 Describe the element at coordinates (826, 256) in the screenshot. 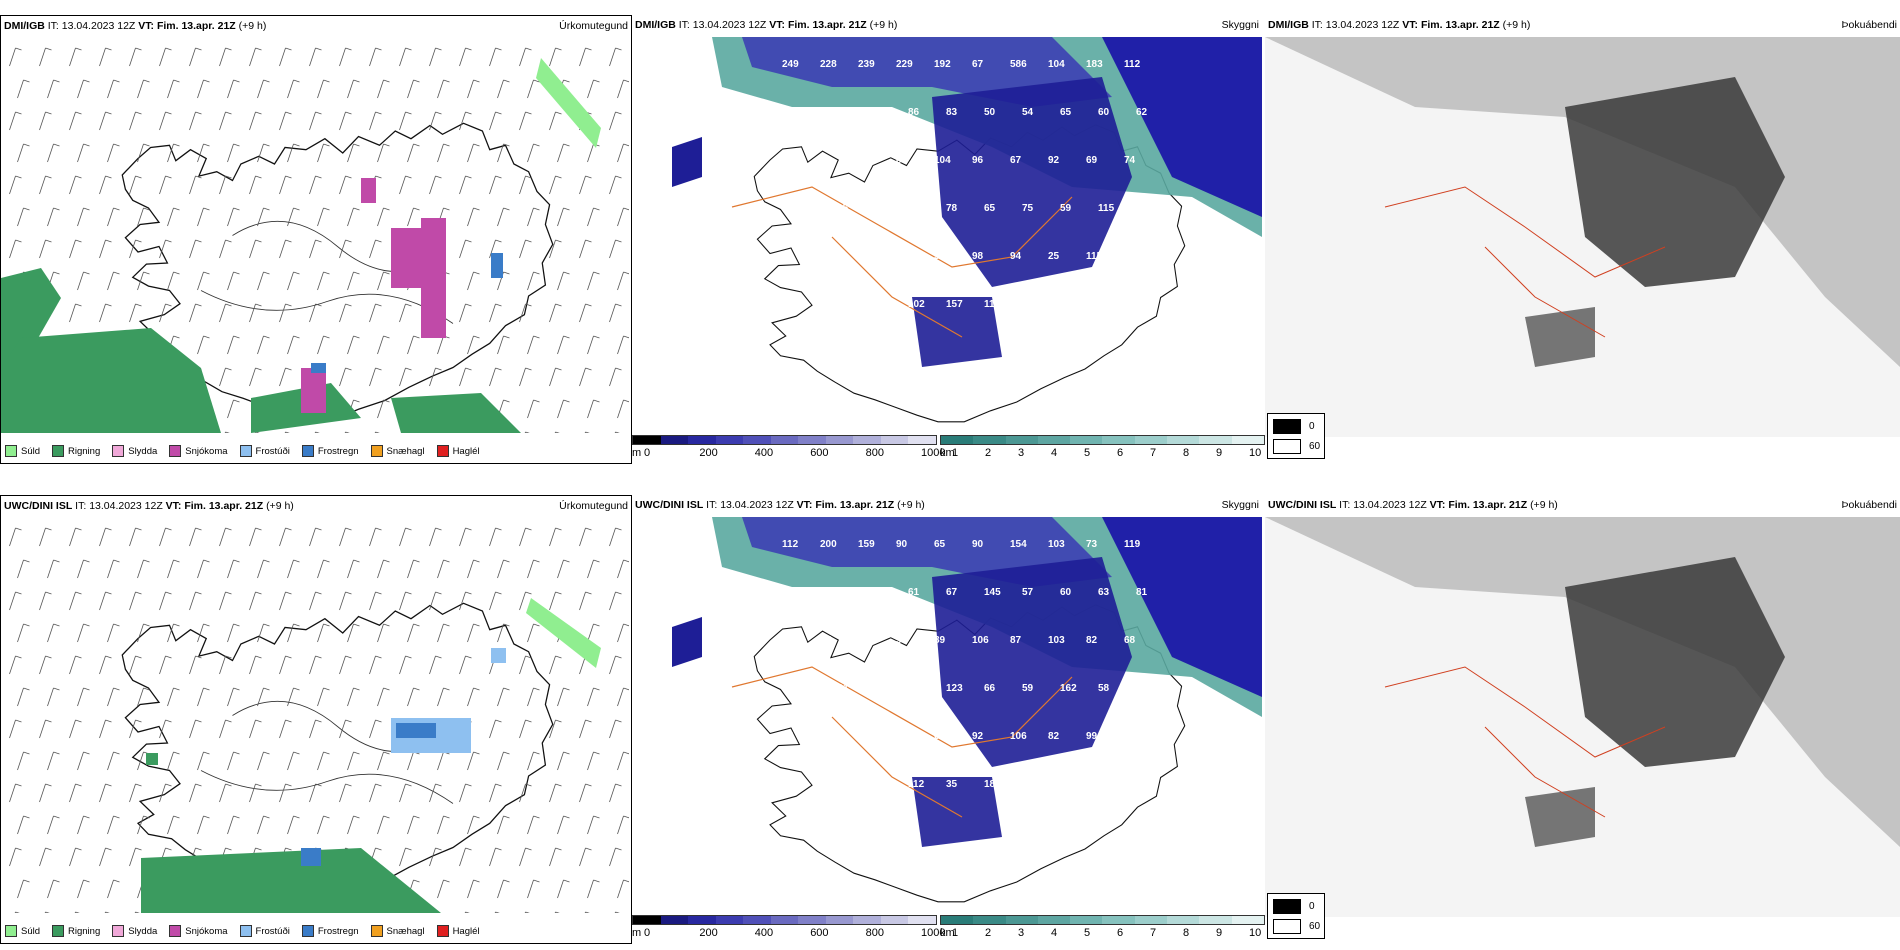

I see `cloud-value-label: 97` at that location.